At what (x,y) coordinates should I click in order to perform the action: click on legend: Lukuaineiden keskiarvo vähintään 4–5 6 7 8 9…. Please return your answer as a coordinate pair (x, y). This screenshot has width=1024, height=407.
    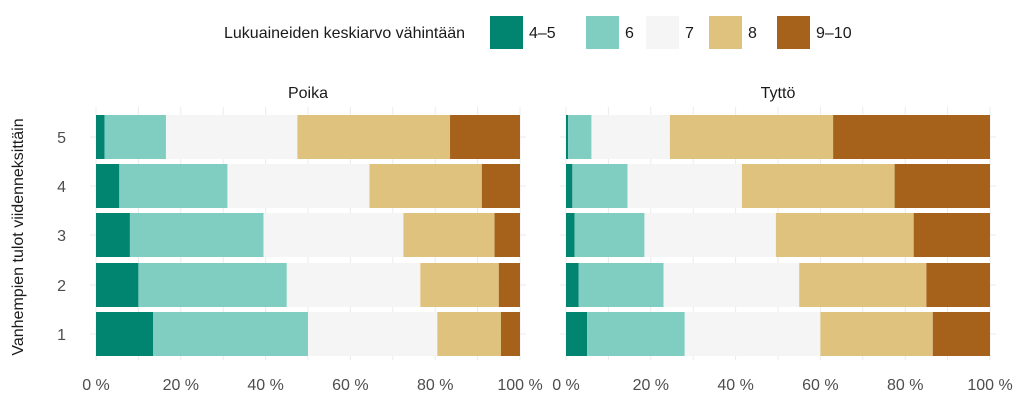
    Looking at the image, I should click on (538, 32).